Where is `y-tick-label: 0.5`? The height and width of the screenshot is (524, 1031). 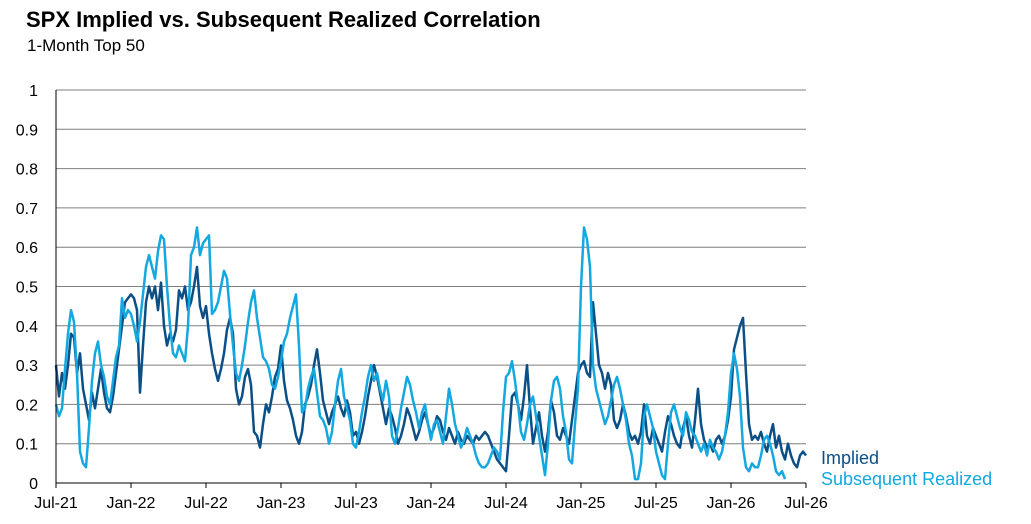
y-tick-label: 0.5 is located at coordinates (27, 288).